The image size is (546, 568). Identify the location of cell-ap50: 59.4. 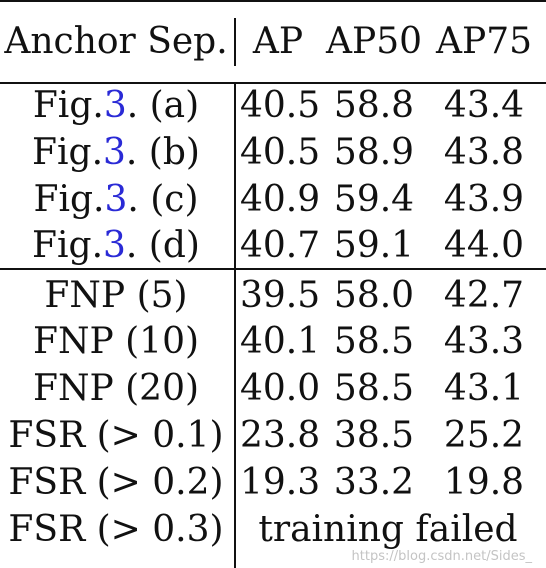
(374, 199).